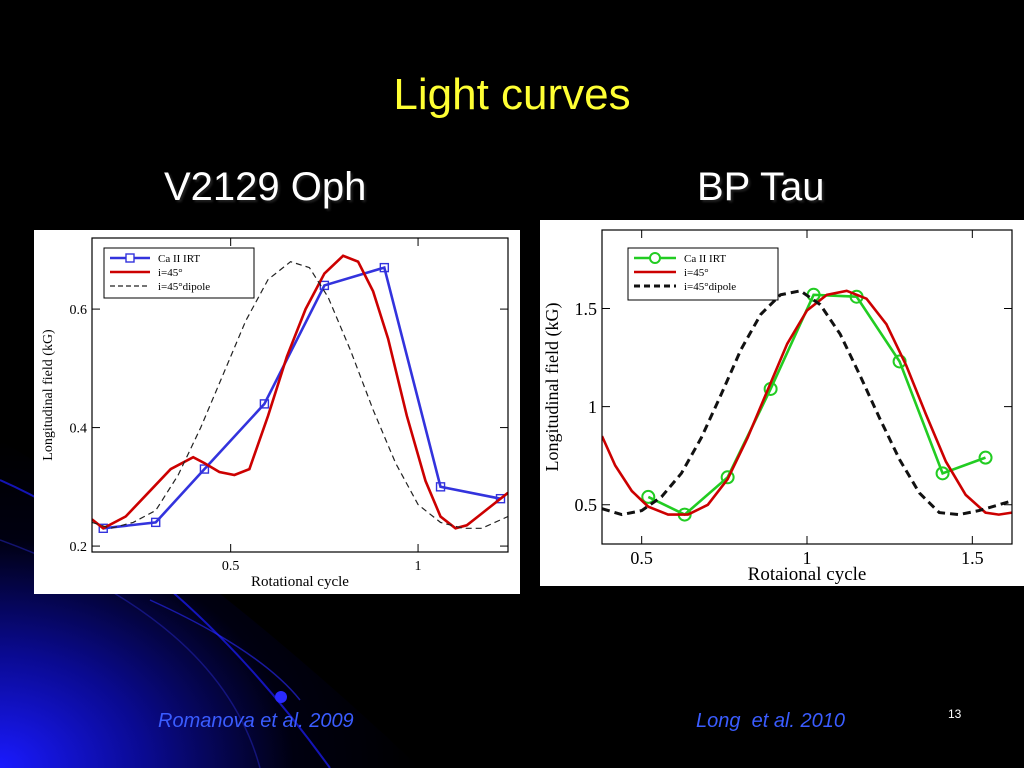  What do you see at coordinates (972, 558) in the screenshot?
I see `x-tick-label: 1.5` at bounding box center [972, 558].